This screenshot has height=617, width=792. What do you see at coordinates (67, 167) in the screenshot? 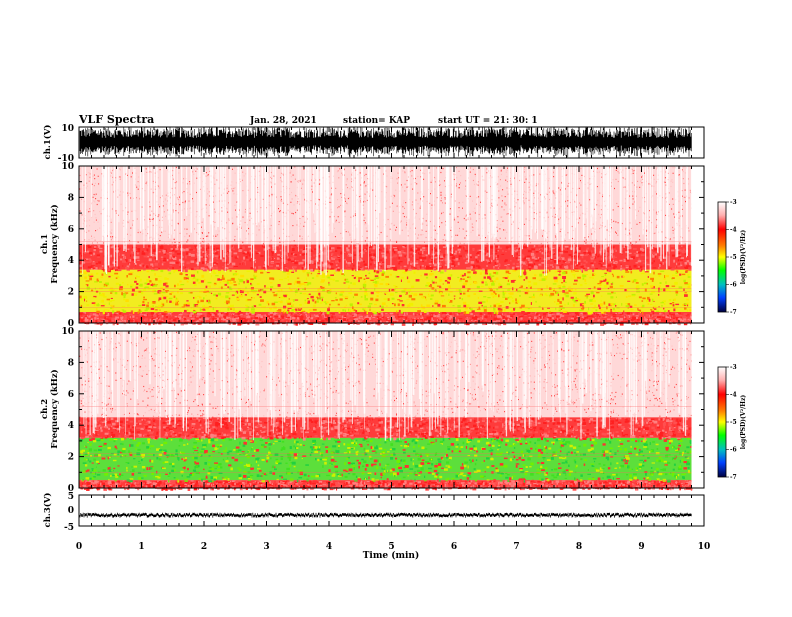
I see `ch1-ytick-10: 10` at bounding box center [67, 167].